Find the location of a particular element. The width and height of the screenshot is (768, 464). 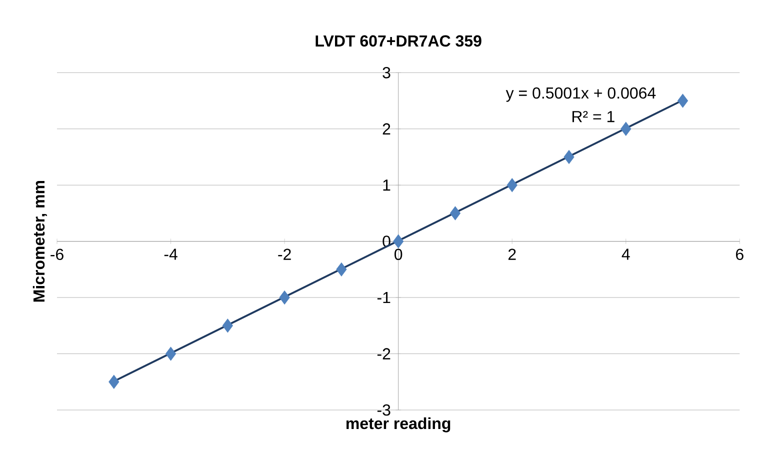

x-tick-label: 2 is located at coordinates (512, 254).